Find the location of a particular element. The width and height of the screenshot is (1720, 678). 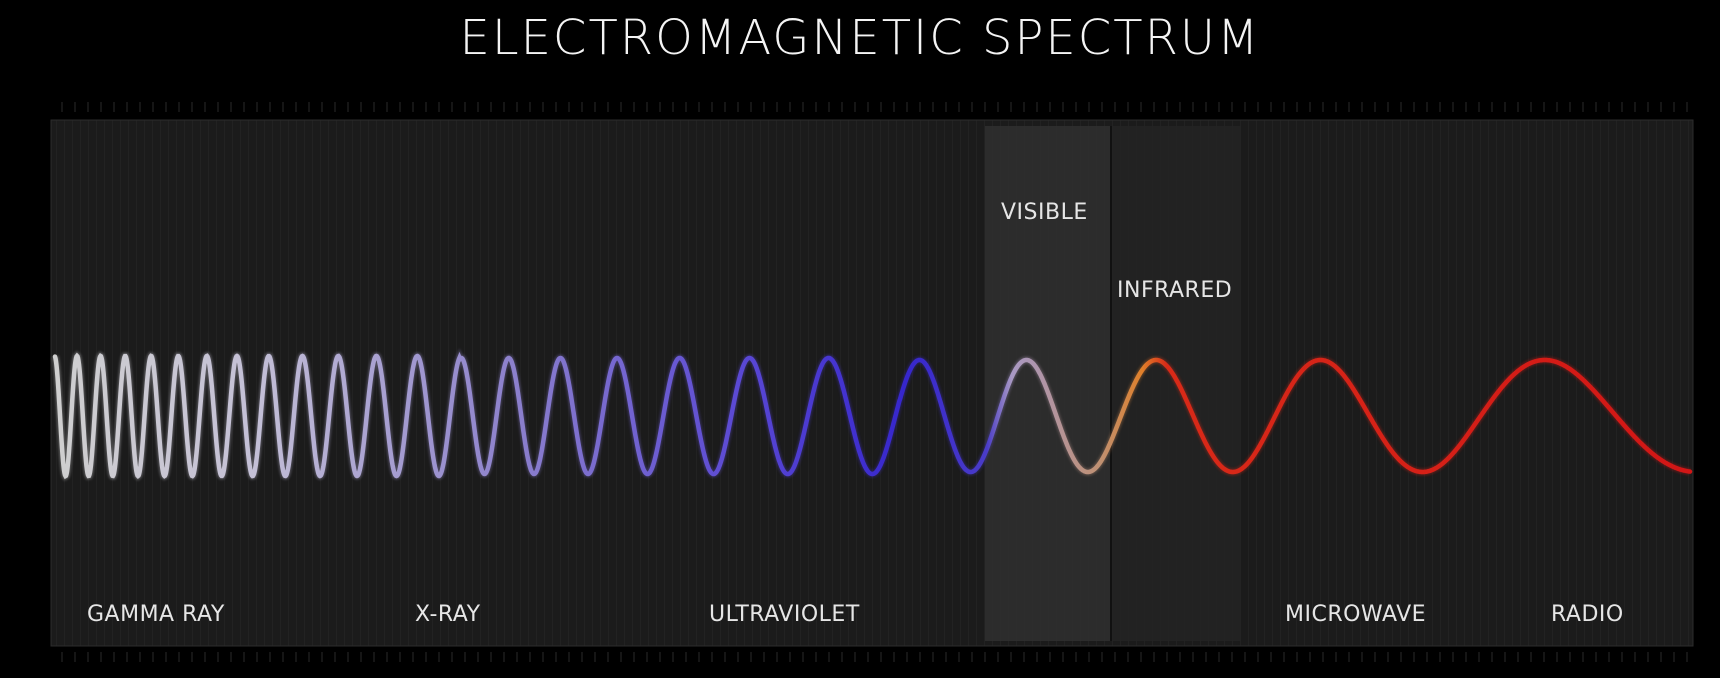

band-label-visible: VISIBLE is located at coordinates (1044, 212).